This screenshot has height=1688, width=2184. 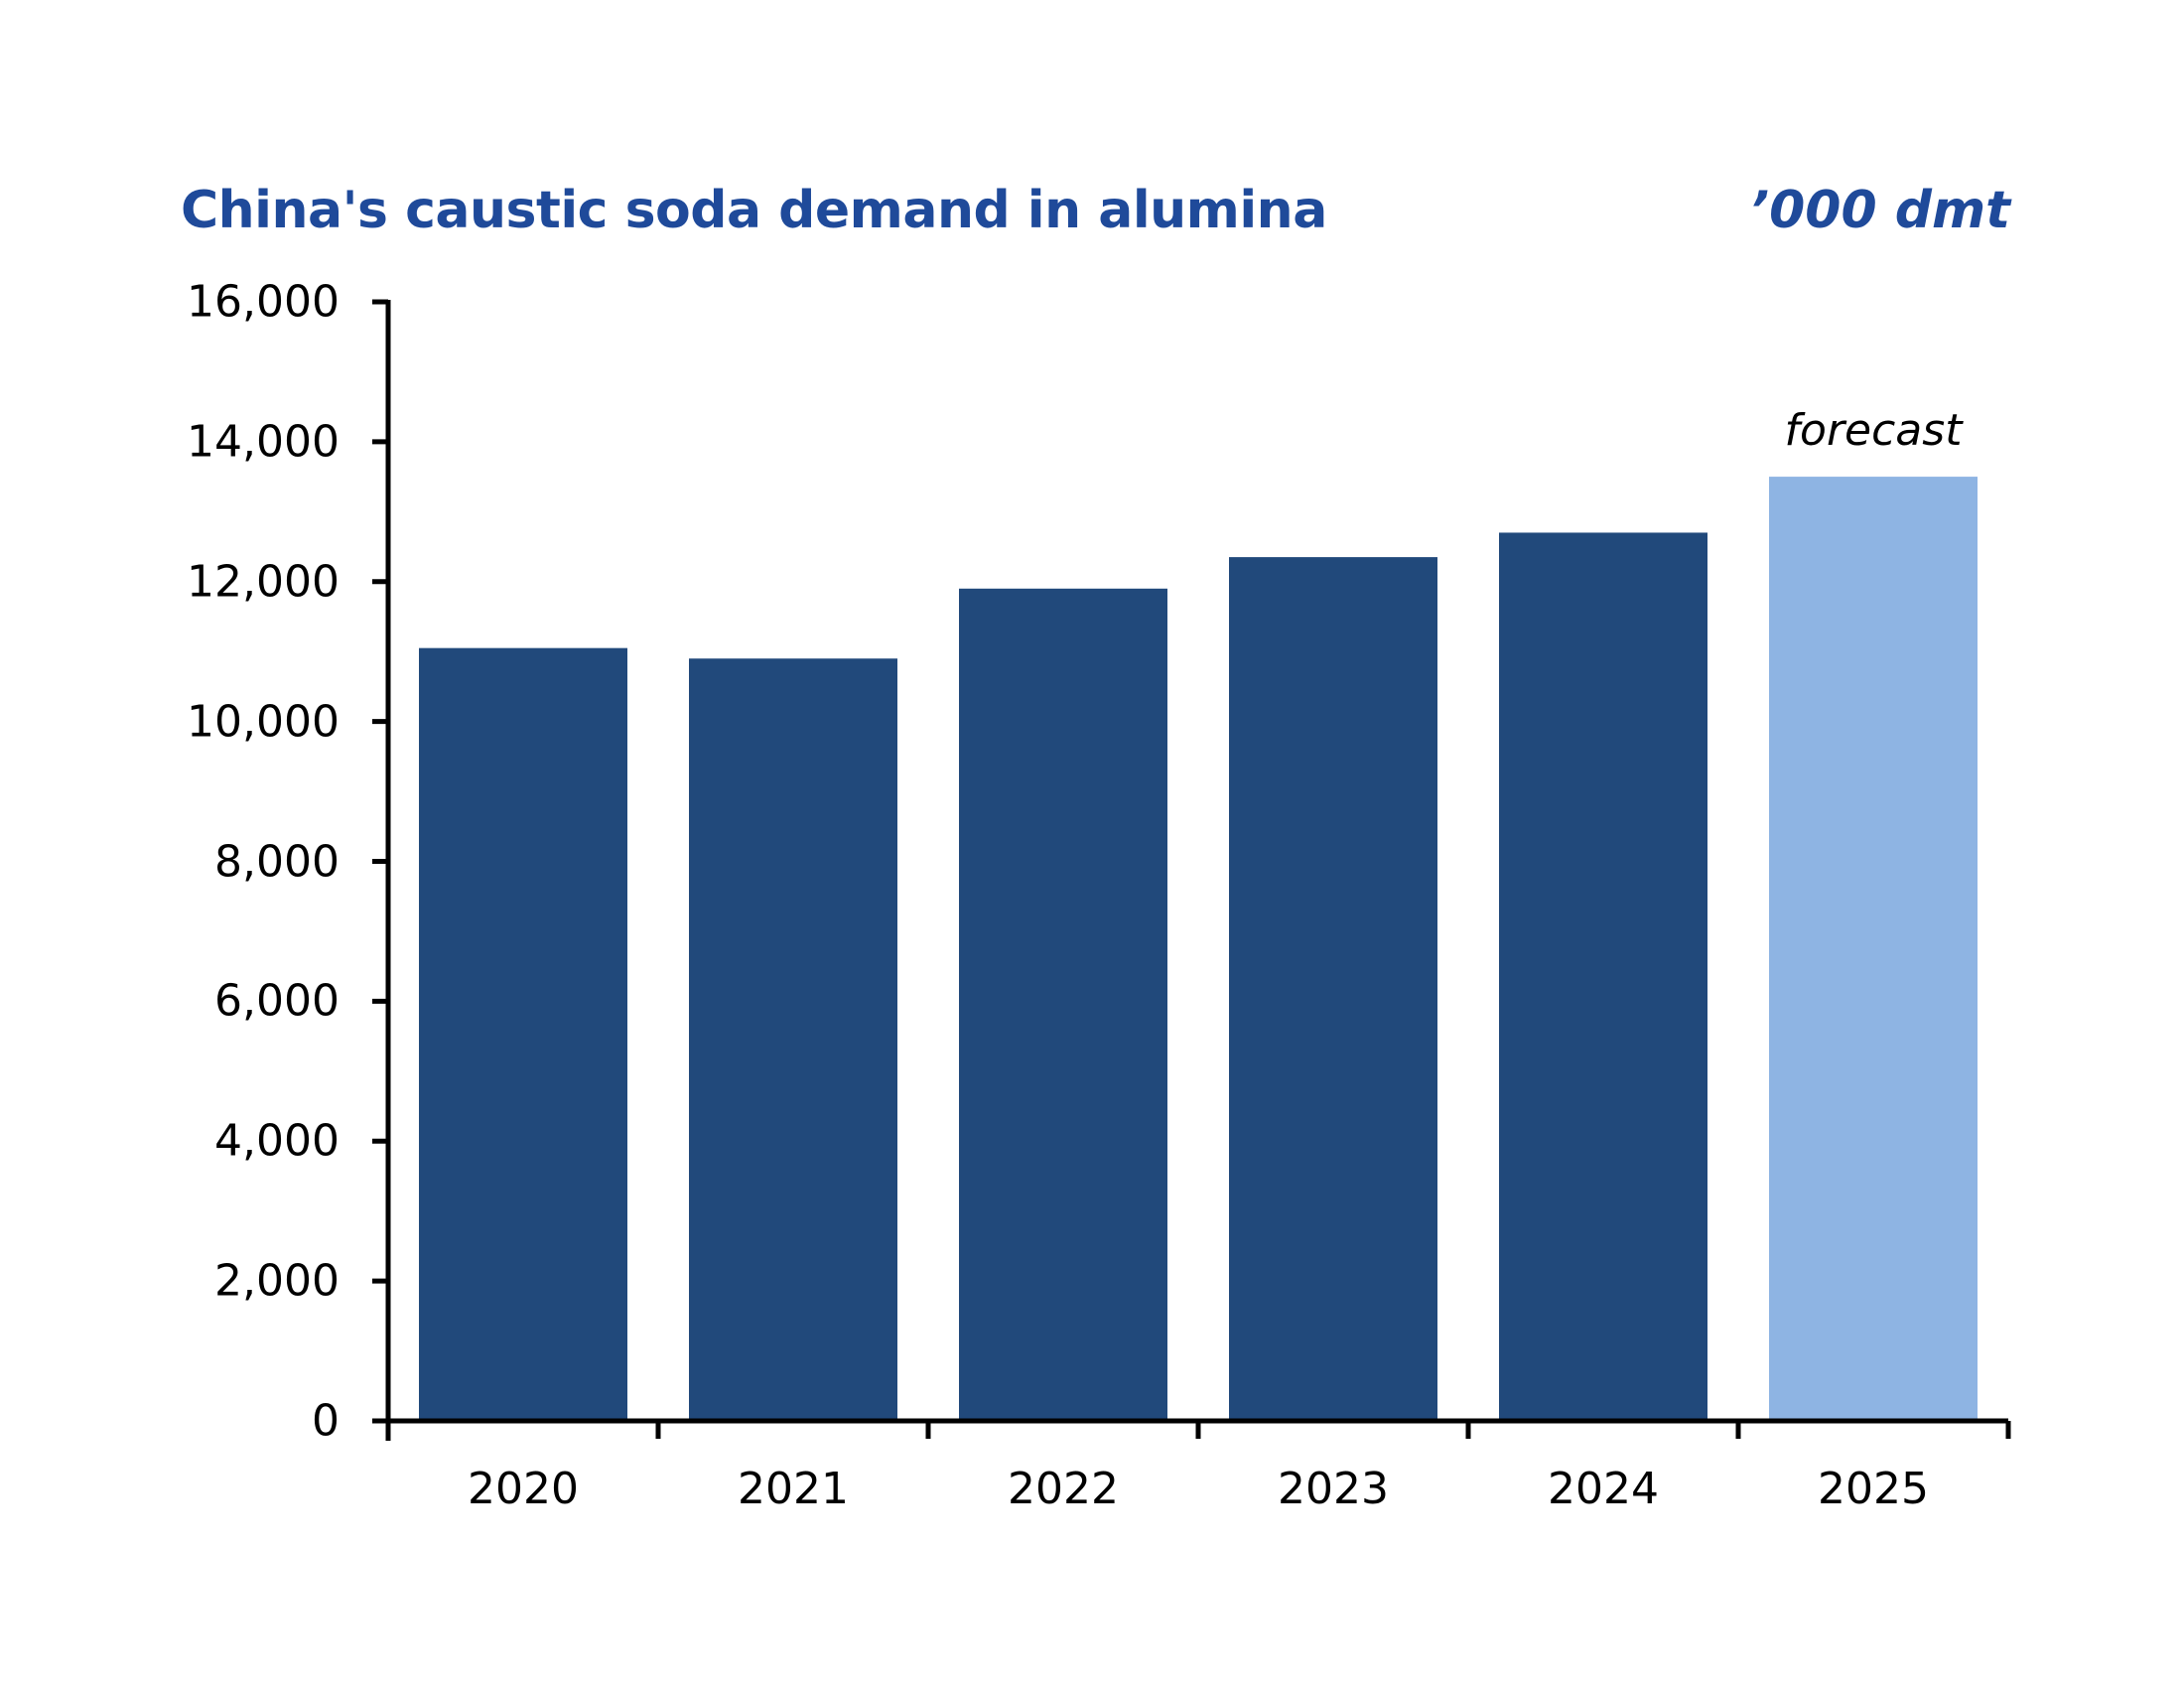 I want to click on y-tick-label: 2,000, so click(x=277, y=1281).